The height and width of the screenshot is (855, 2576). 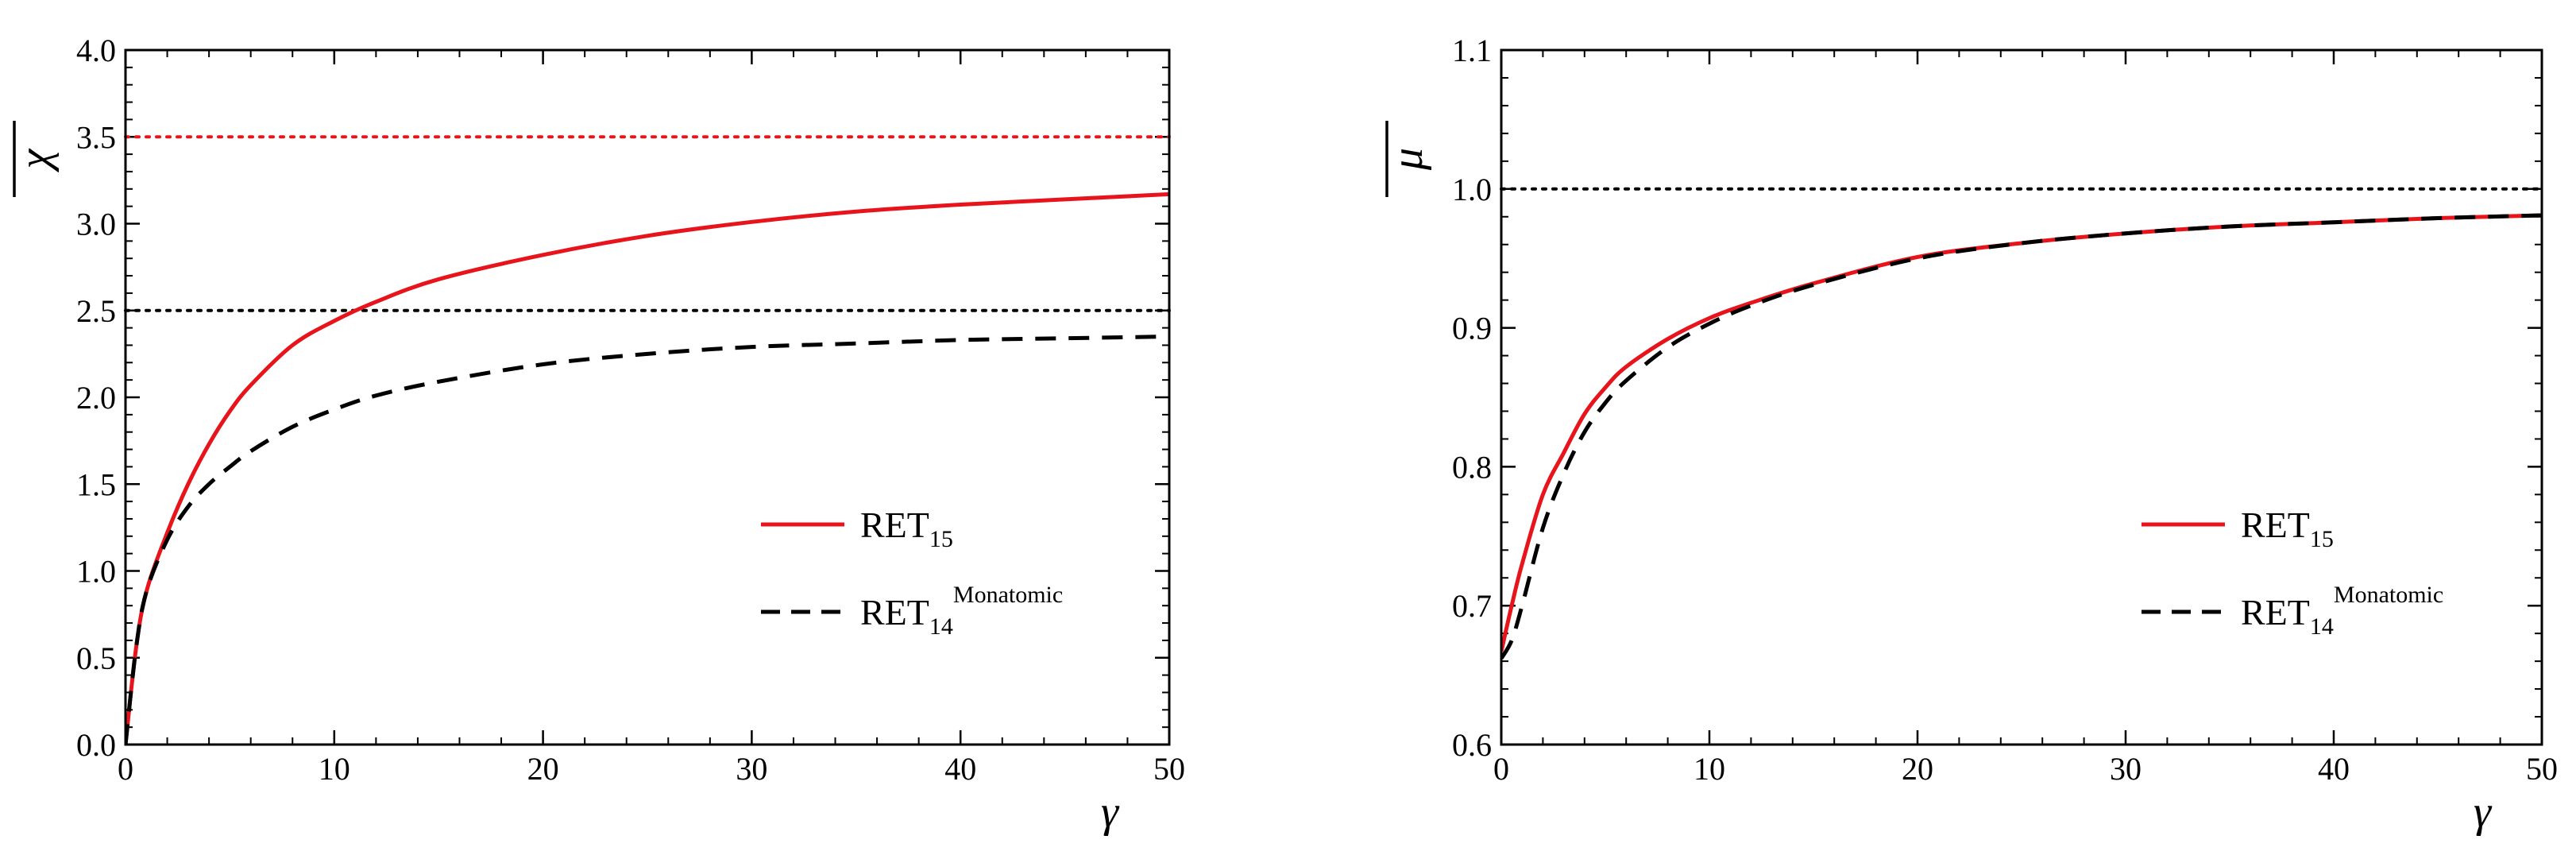 What do you see at coordinates (96, 311) in the screenshot?
I see `y-tick-label: 2.5` at bounding box center [96, 311].